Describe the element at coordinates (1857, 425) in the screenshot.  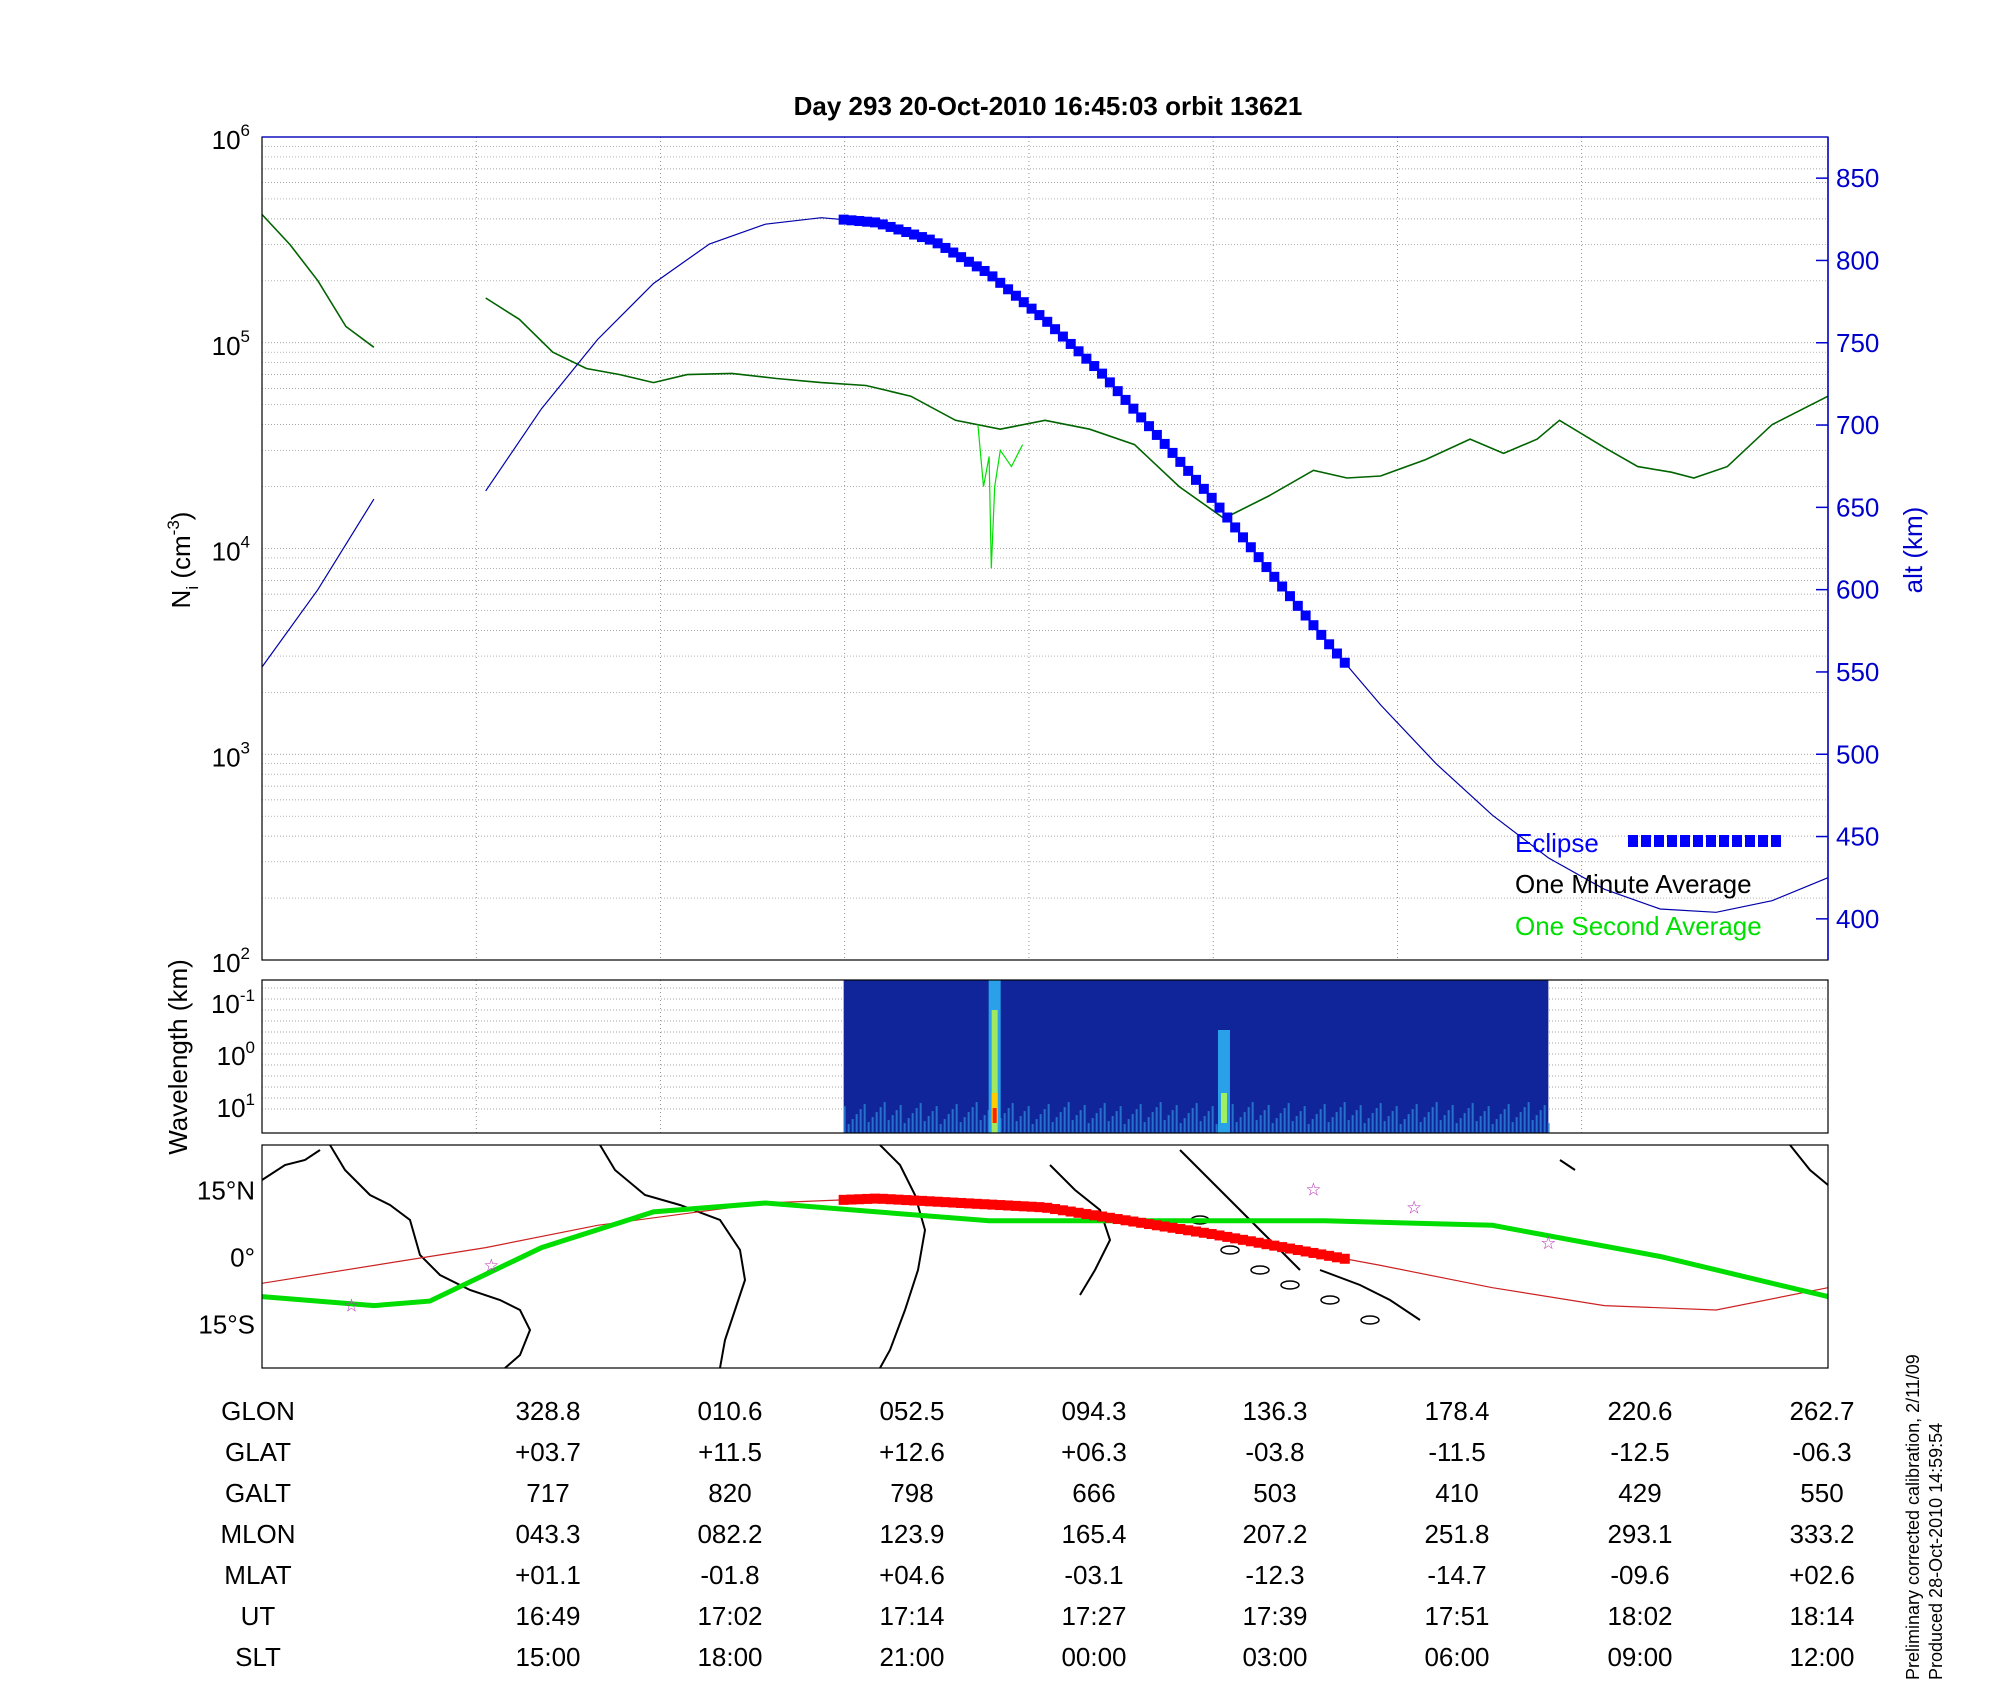
I see `right-tick-label: 700` at that location.